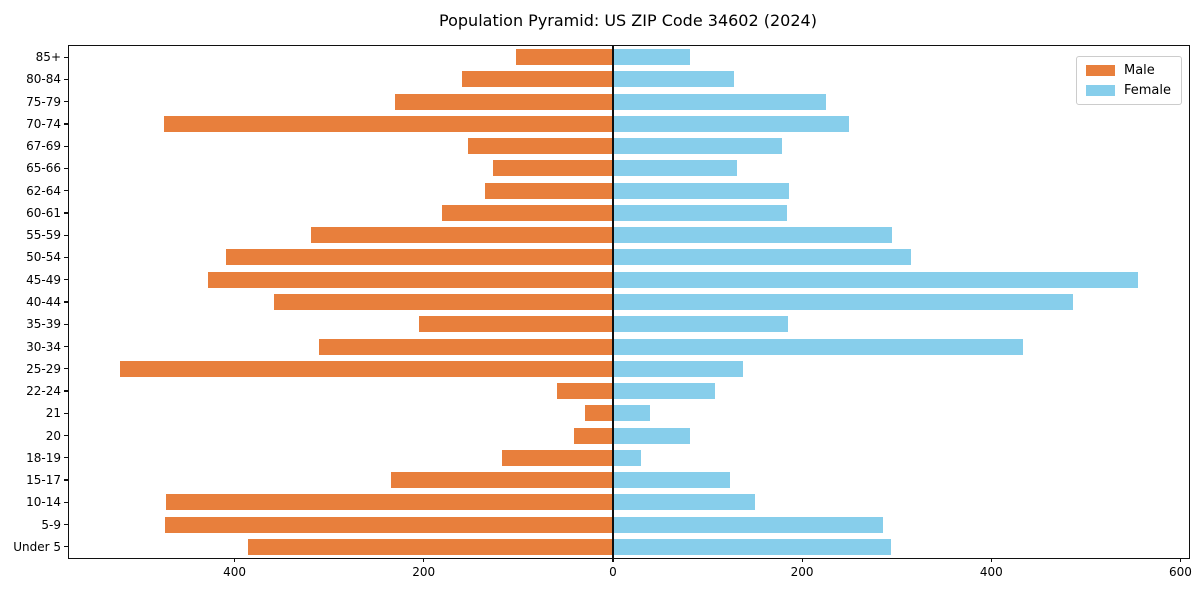 This screenshot has height=600, width=1200. What do you see at coordinates (51, 524) in the screenshot?
I see `y-tick-label: 5-9` at bounding box center [51, 524].